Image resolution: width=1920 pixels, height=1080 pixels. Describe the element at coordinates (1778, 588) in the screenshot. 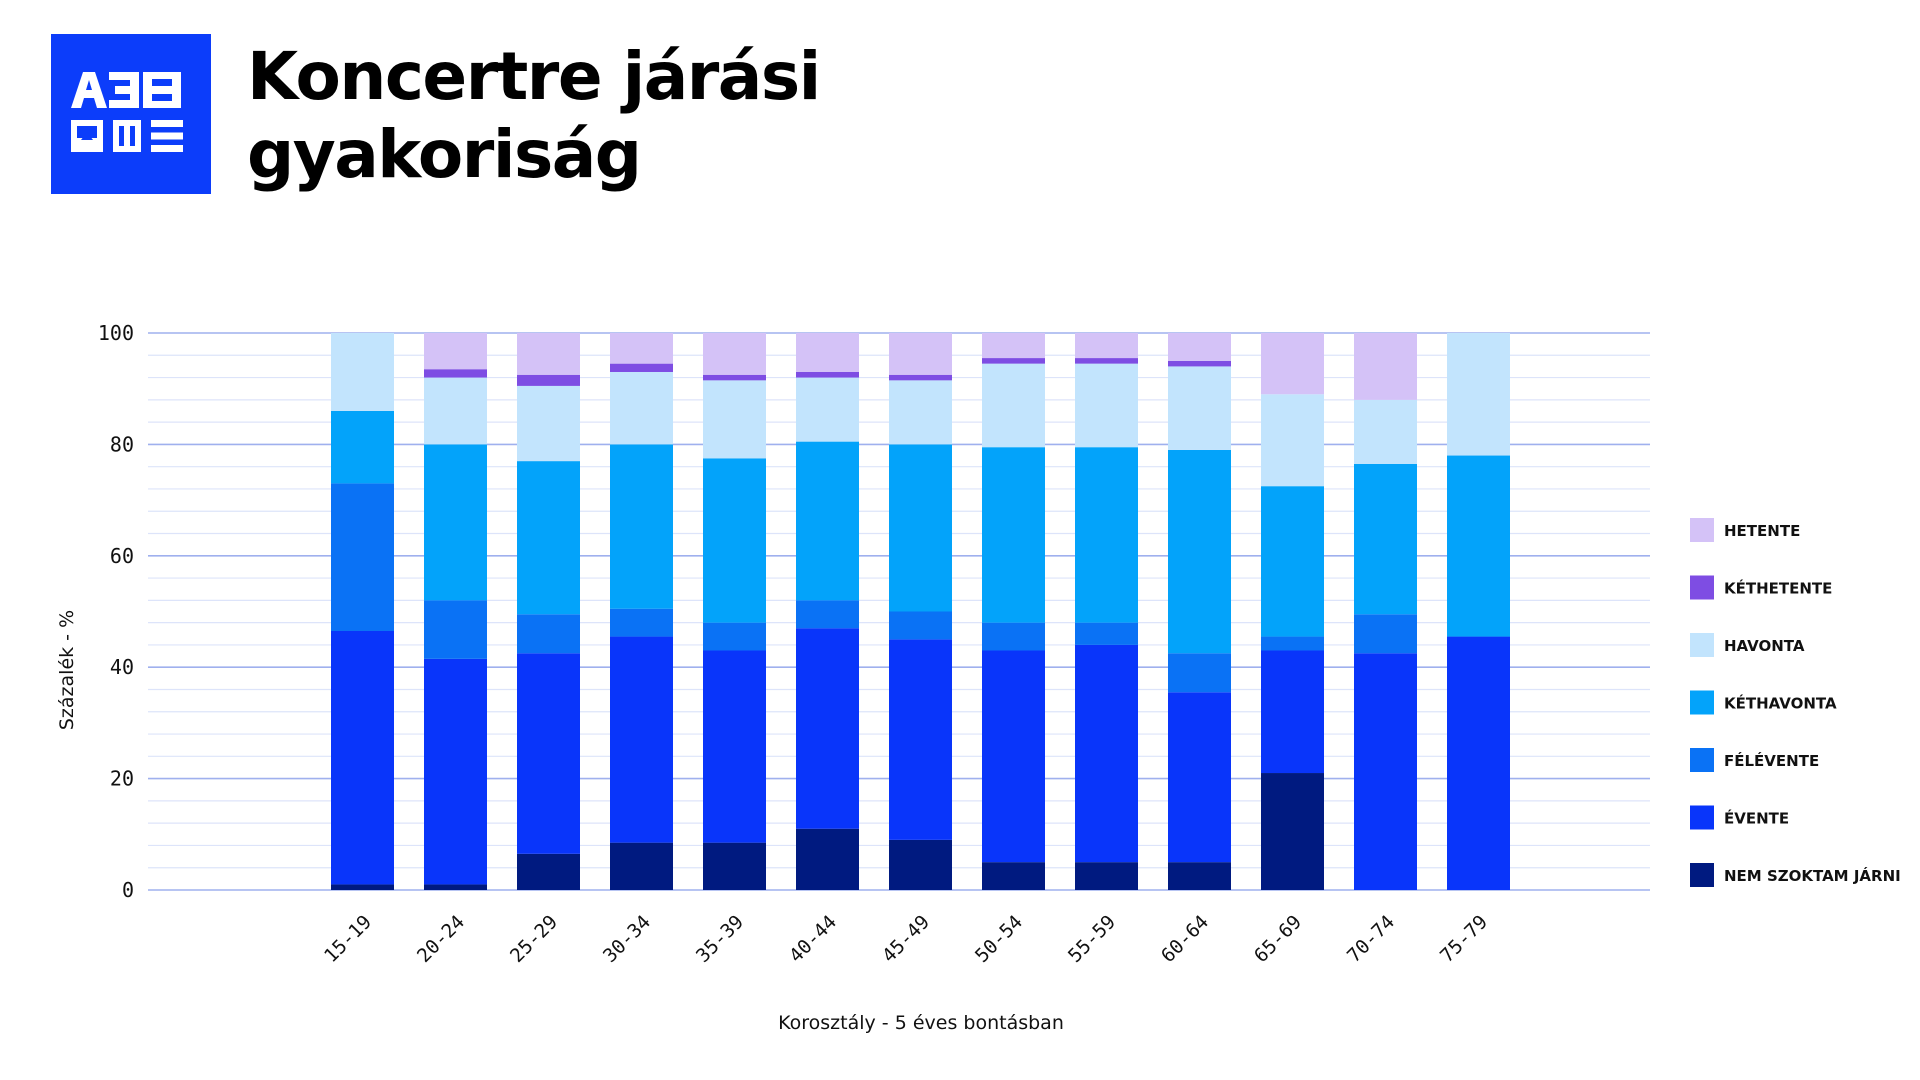

I see `legend-label: KÉTHETENTE` at that location.